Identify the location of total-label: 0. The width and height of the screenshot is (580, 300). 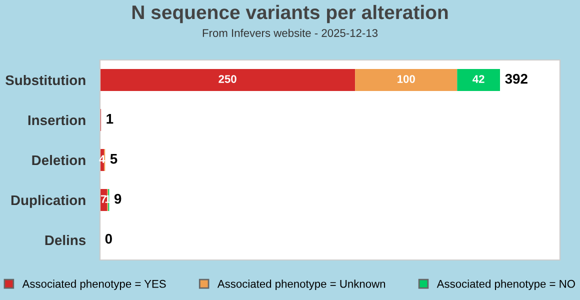
(108, 239).